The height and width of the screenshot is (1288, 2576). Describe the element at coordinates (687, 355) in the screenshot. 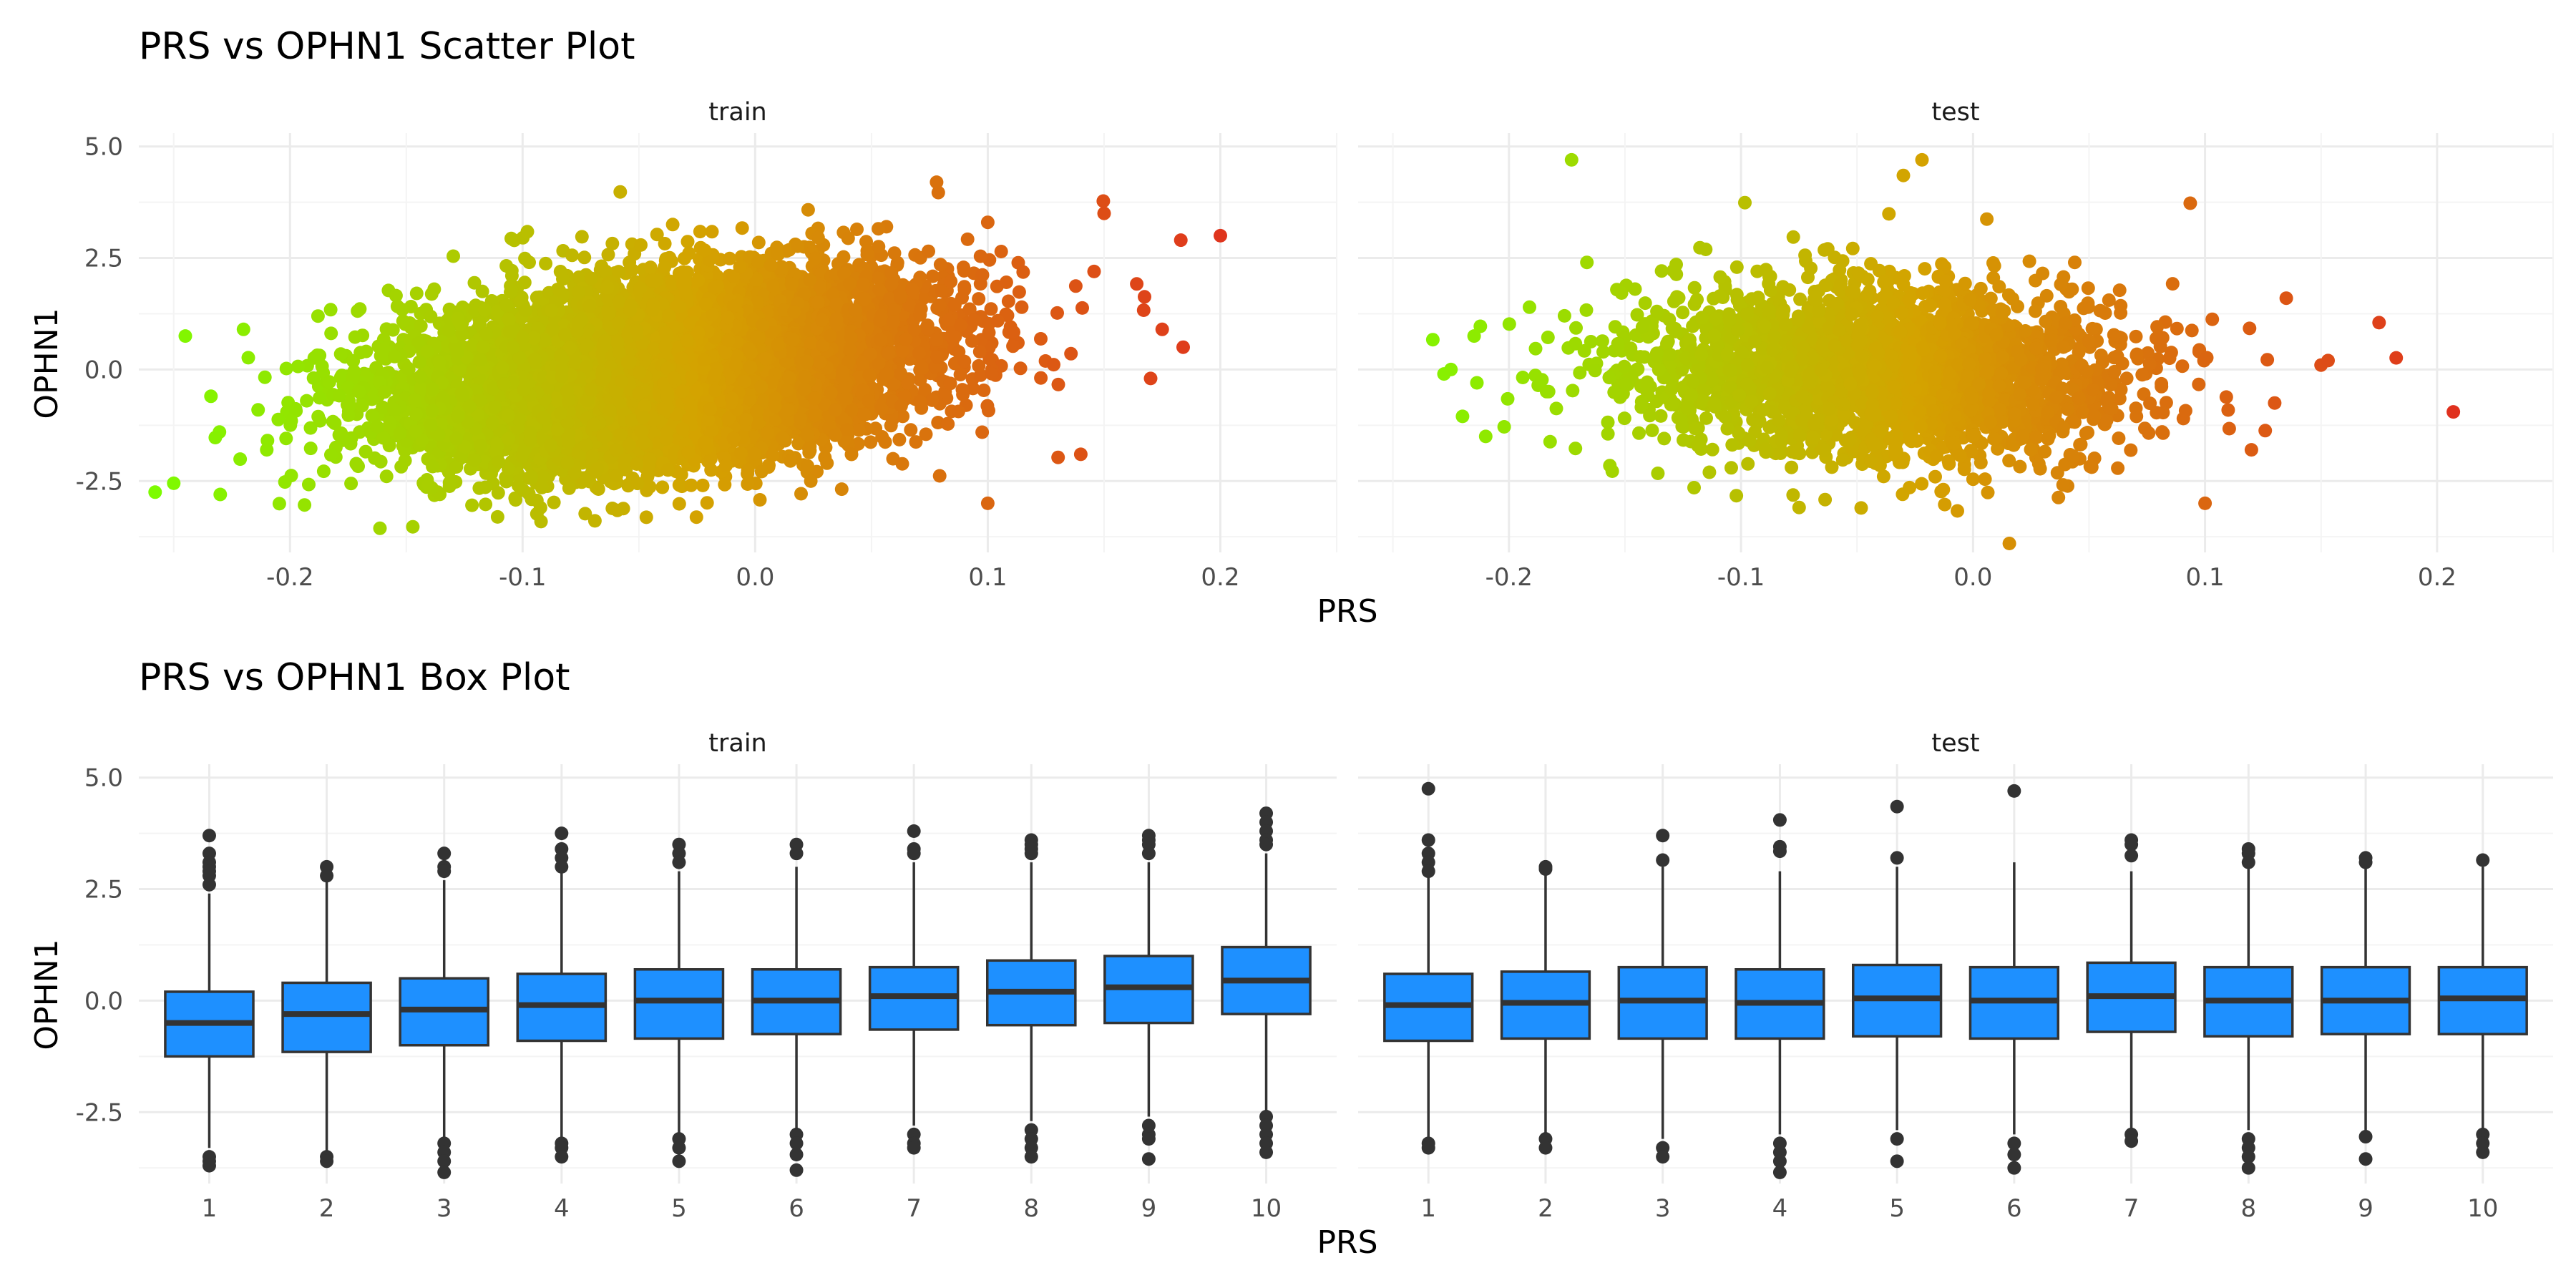

I see `scatter-train-points` at that location.